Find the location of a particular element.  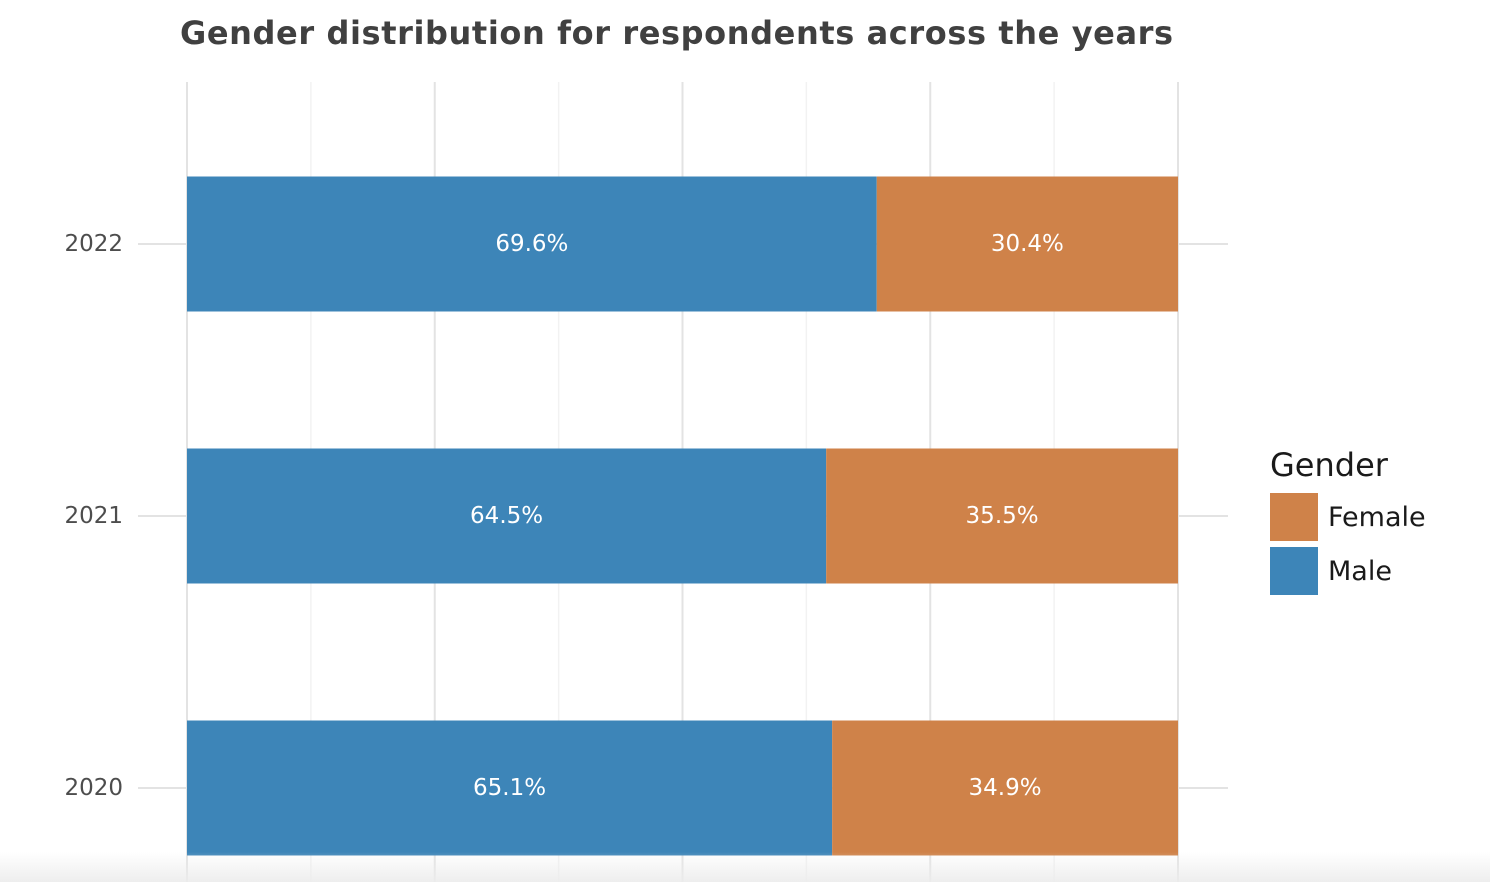

bar-female-2022 is located at coordinates (1027, 244).